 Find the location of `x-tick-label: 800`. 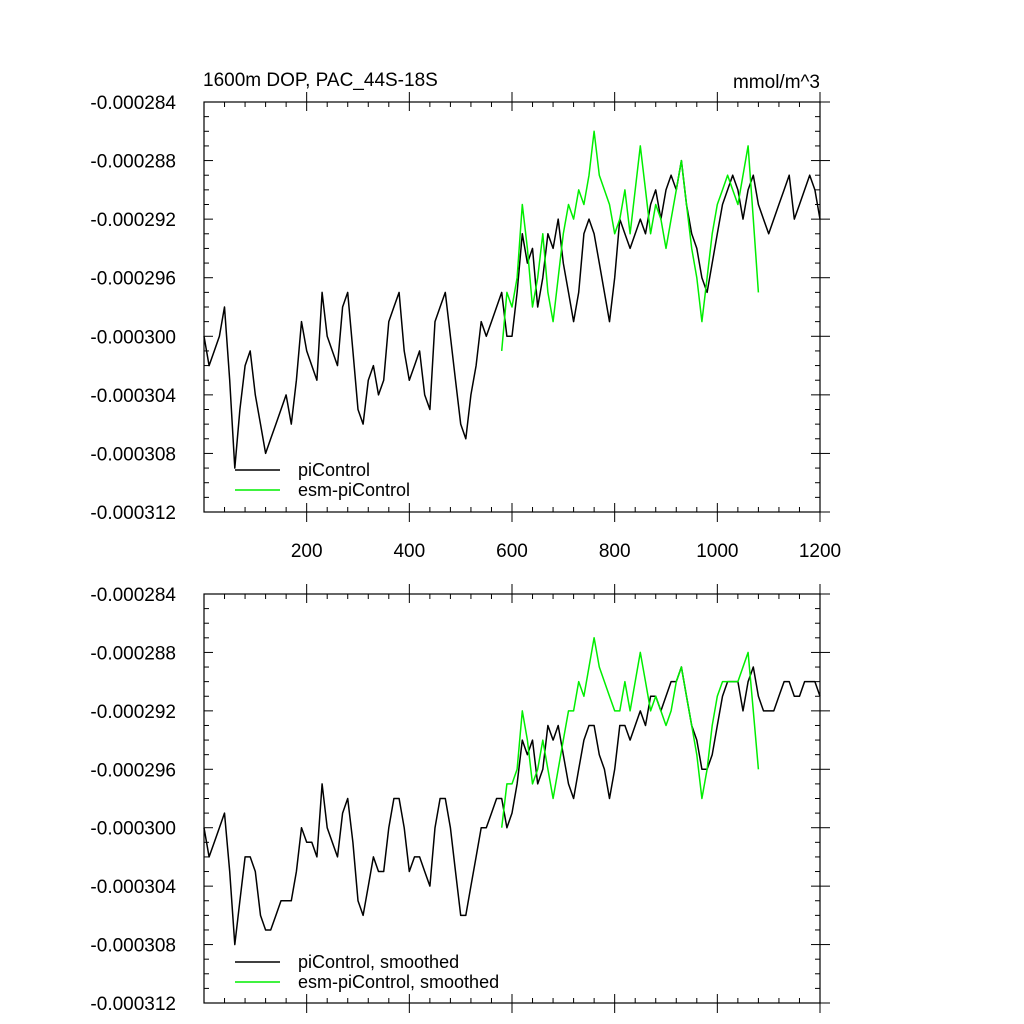

x-tick-label: 800 is located at coordinates (615, 551).